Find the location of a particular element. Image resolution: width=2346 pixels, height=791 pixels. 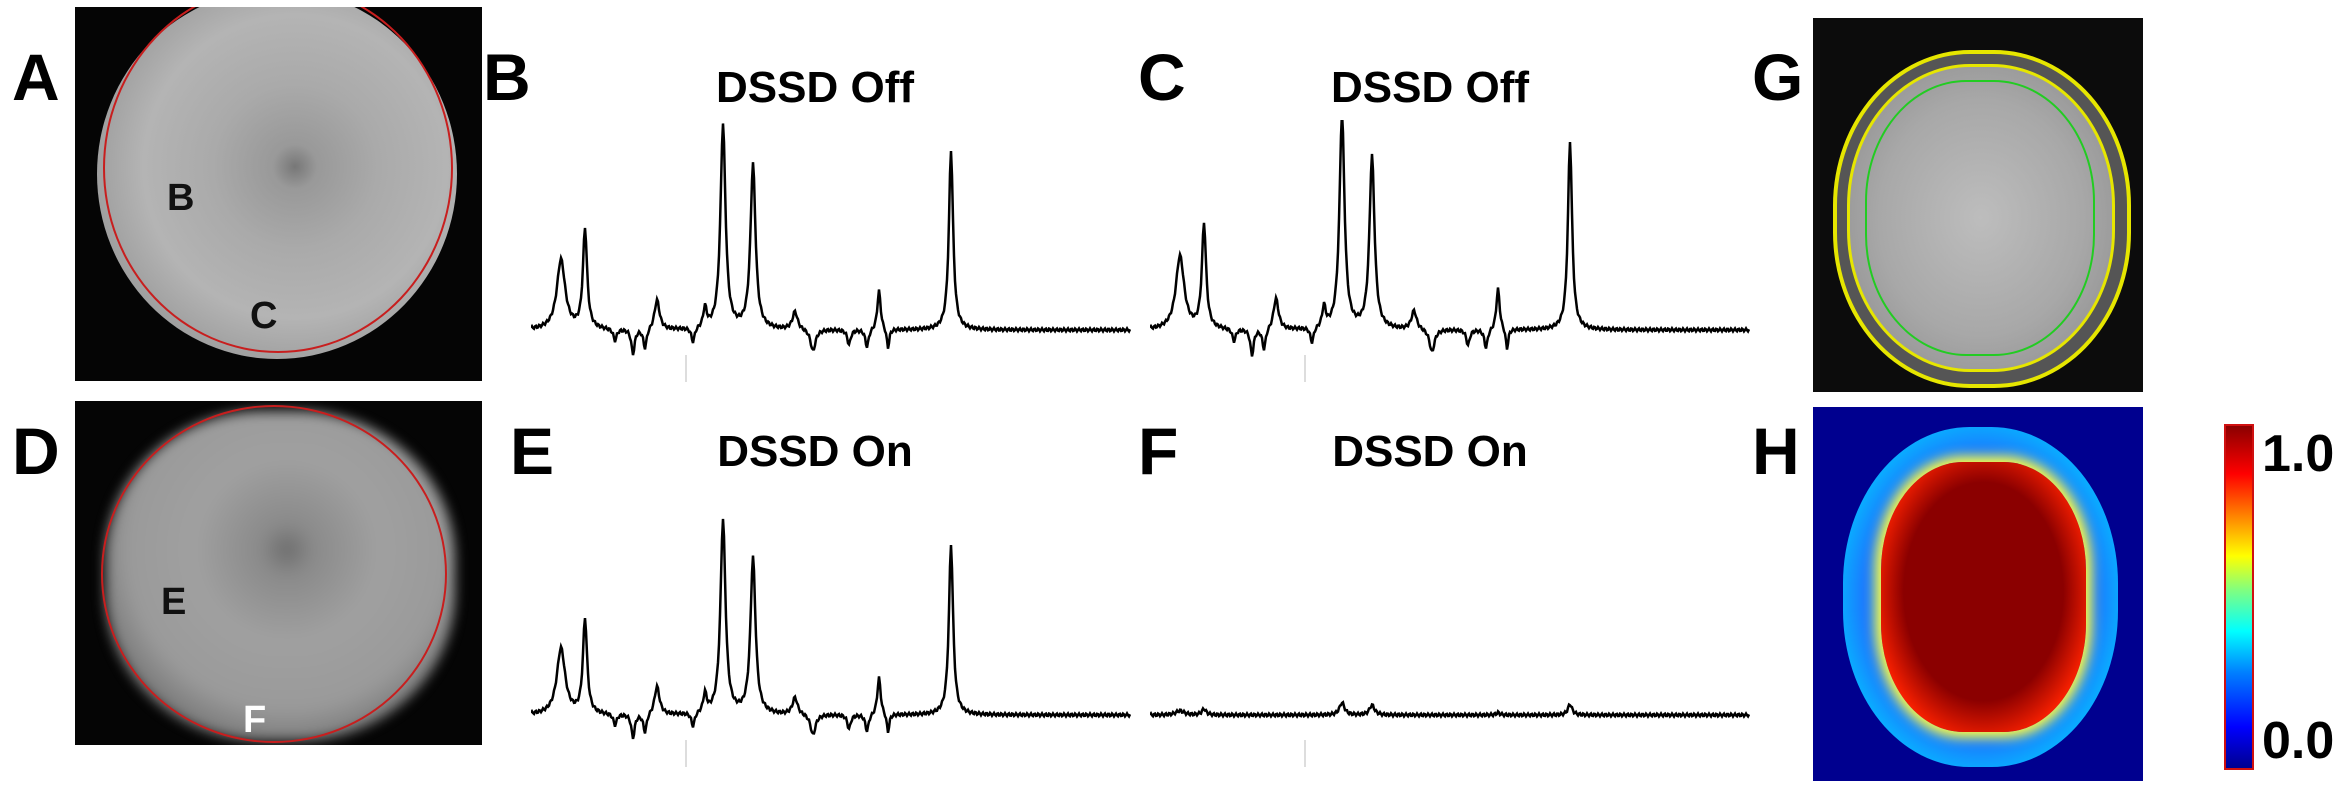

spectrum-b is located at coordinates (831, 252).